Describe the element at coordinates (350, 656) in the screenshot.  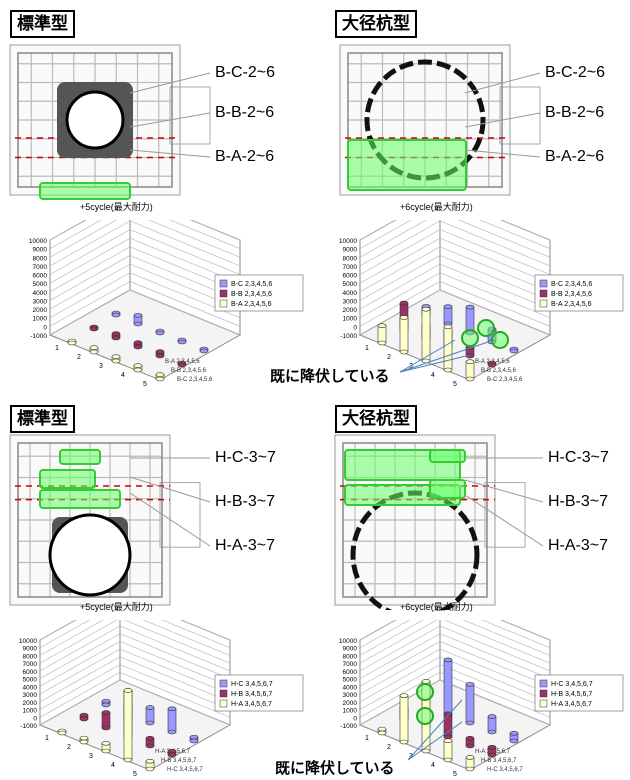
I see `y-tick-label: 8000` at that location.